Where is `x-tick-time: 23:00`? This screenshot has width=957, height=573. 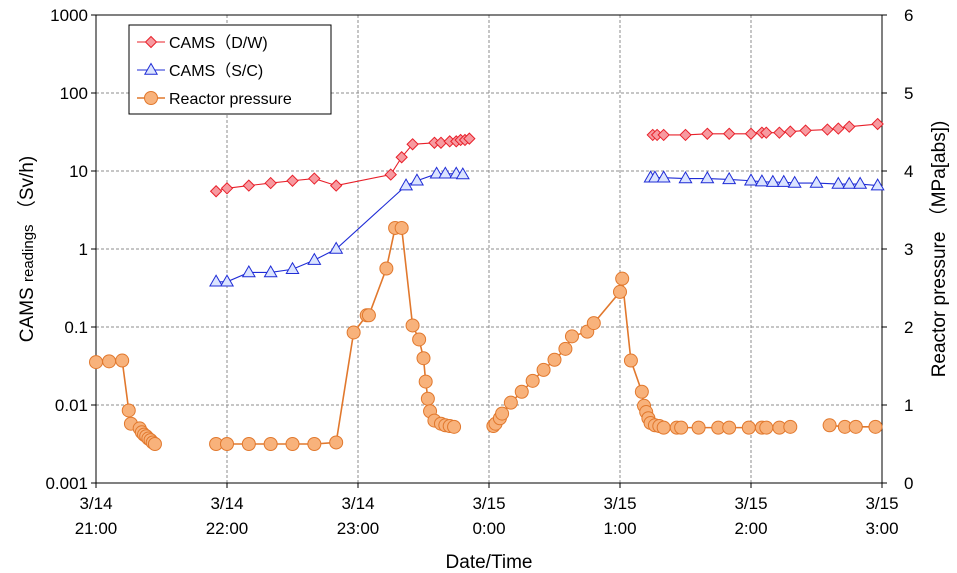
x-tick-time: 23:00 is located at coordinates (358, 528).